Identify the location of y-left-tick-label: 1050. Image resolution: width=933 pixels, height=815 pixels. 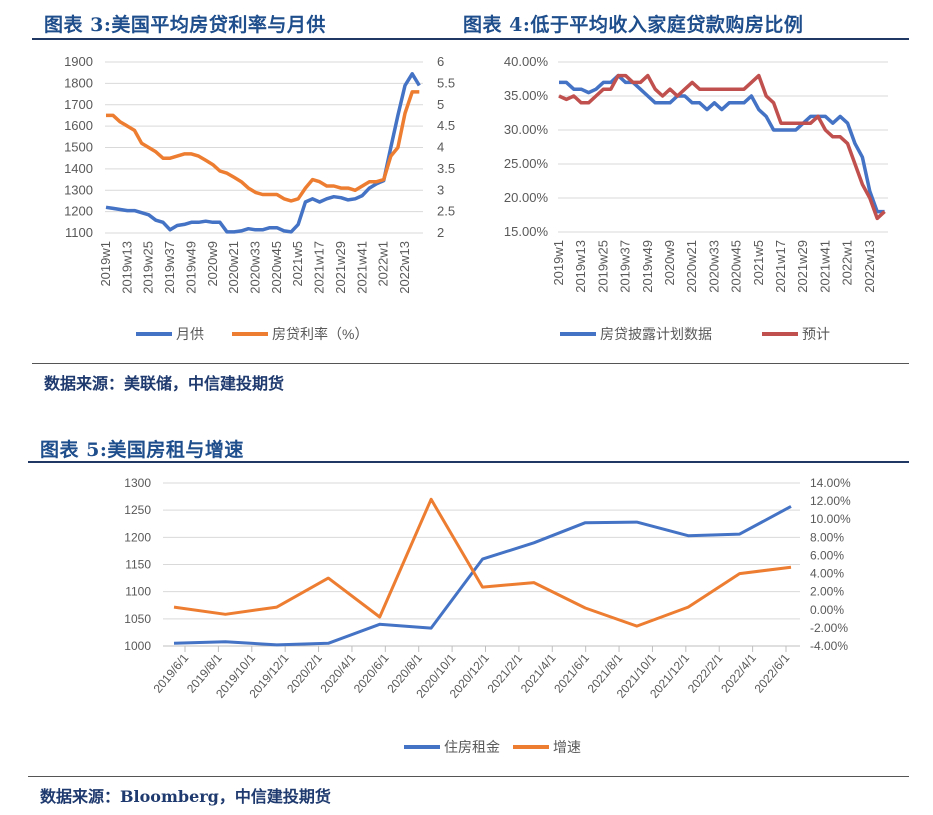
(137, 619).